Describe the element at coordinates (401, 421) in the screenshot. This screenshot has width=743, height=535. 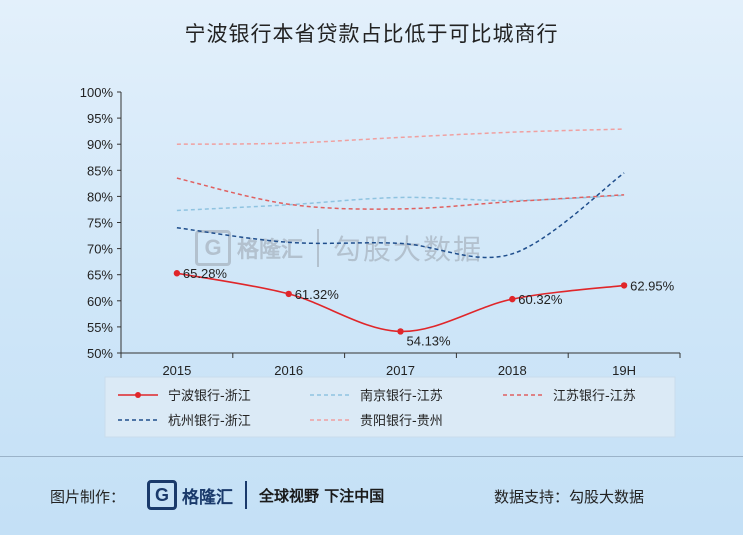
I see `legend-label: 贵阳银行-贵州` at that location.